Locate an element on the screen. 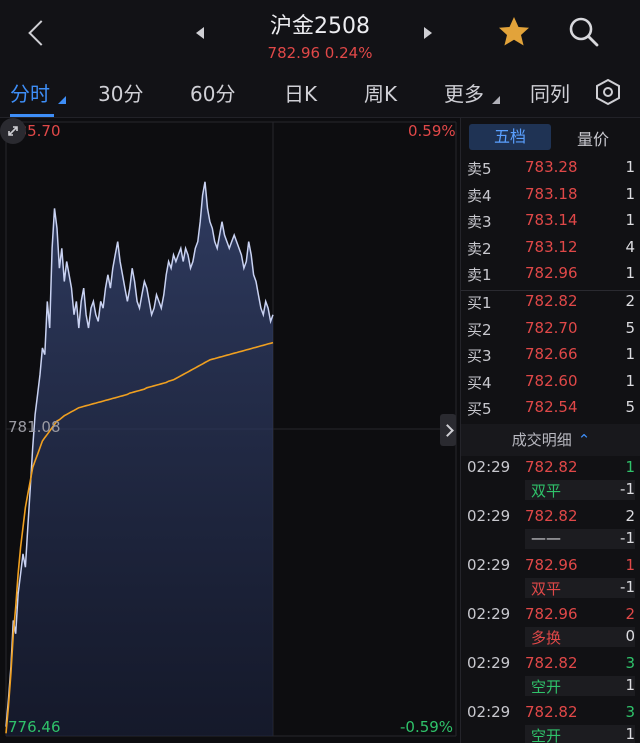 The width and height of the screenshot is (640, 743). bid-row: 买2 782.70 5 is located at coordinates (550, 332).